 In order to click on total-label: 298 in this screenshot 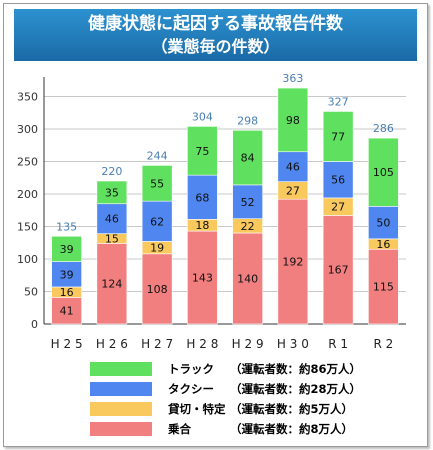, I will do `click(247, 120)`.